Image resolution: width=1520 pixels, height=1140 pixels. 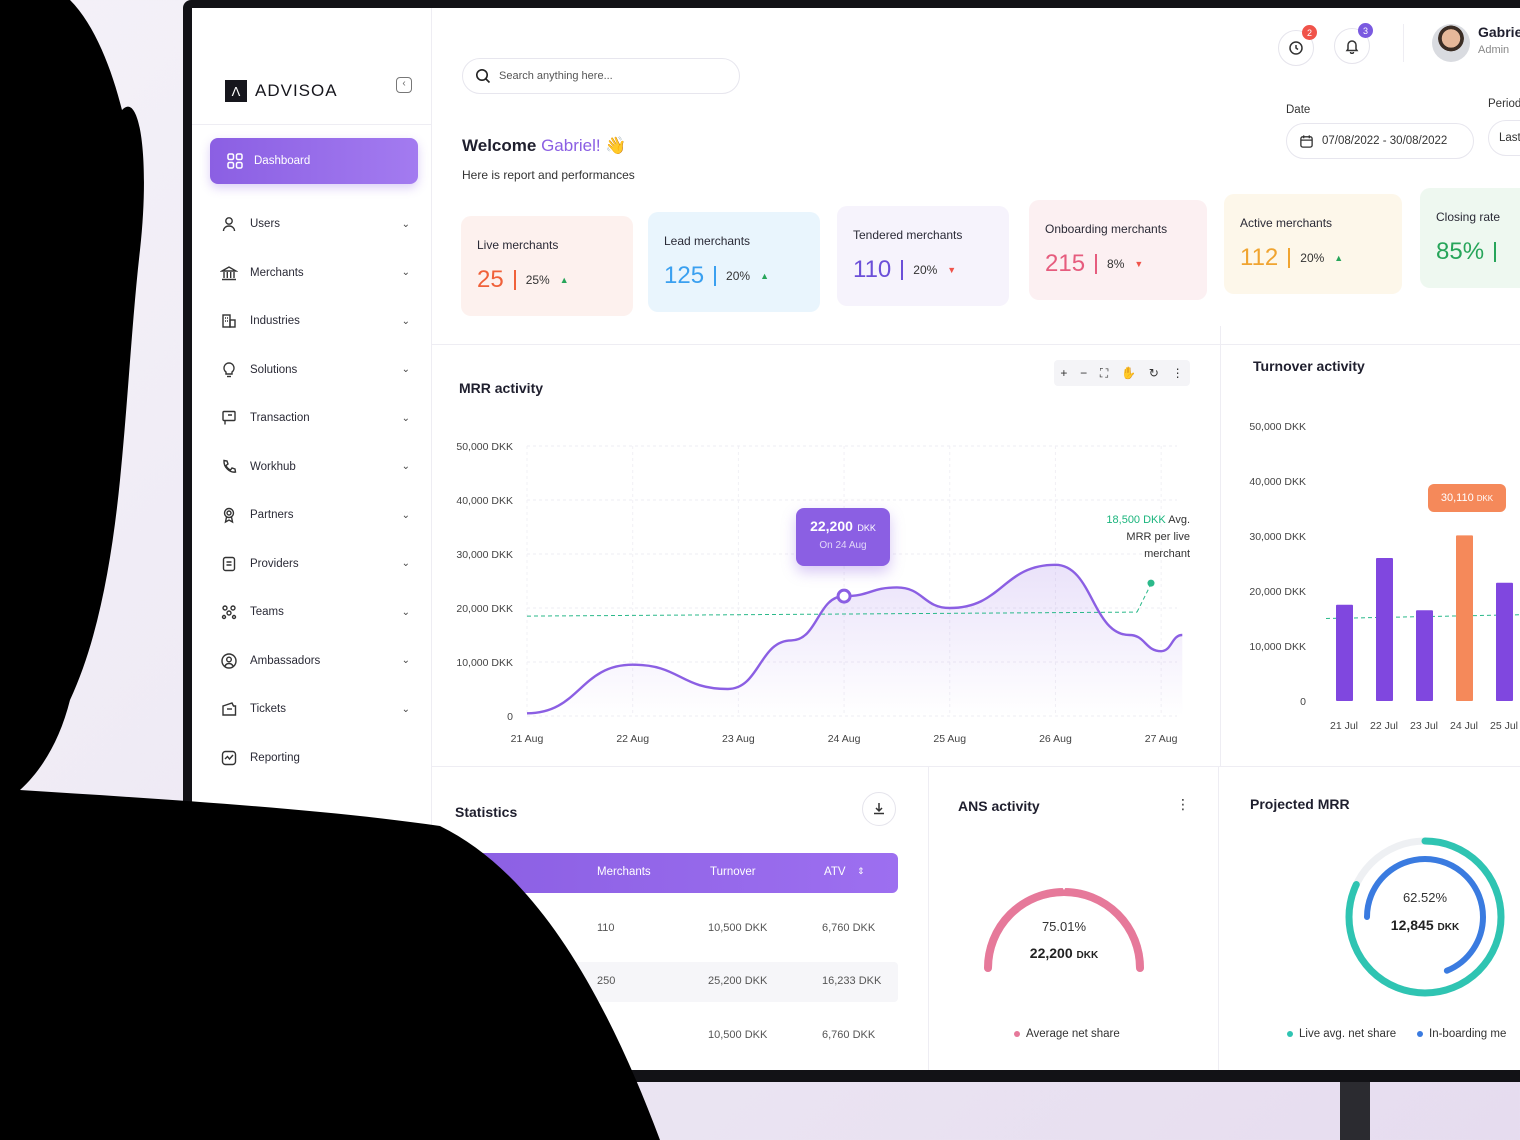 What do you see at coordinates (315, 273) in the screenshot?
I see `sidebar-item-merchants: Merchants ⌄` at bounding box center [315, 273].